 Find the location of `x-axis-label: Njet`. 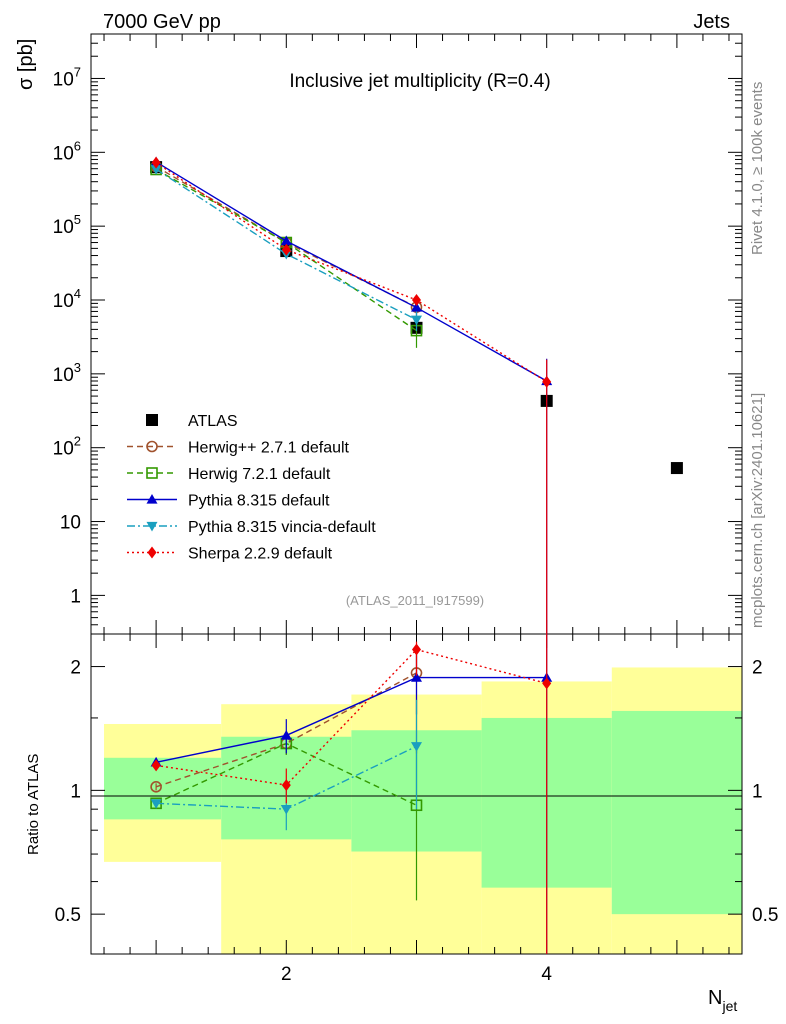

x-axis-label: Njet is located at coordinates (722, 1000).